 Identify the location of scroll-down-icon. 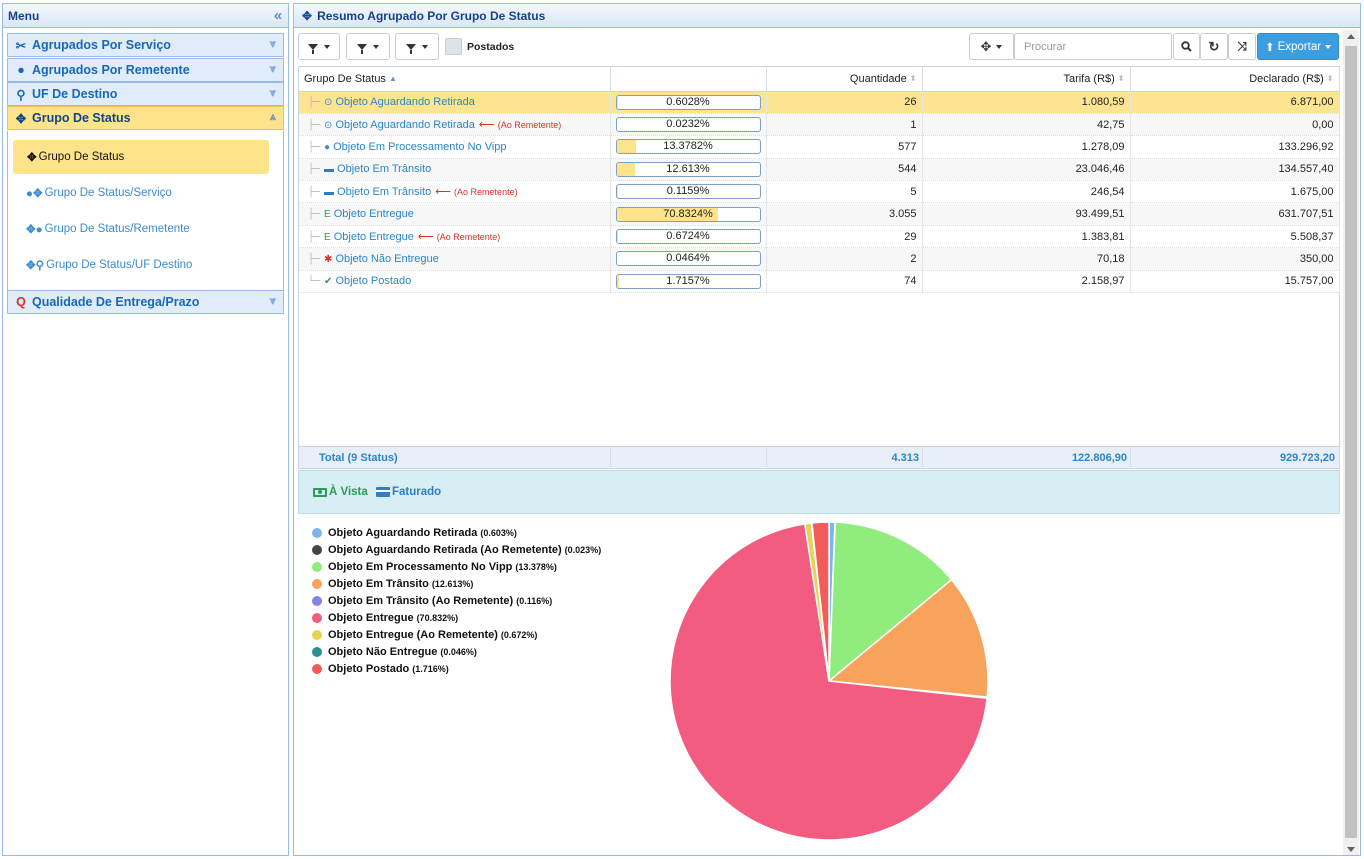
(1351, 849).